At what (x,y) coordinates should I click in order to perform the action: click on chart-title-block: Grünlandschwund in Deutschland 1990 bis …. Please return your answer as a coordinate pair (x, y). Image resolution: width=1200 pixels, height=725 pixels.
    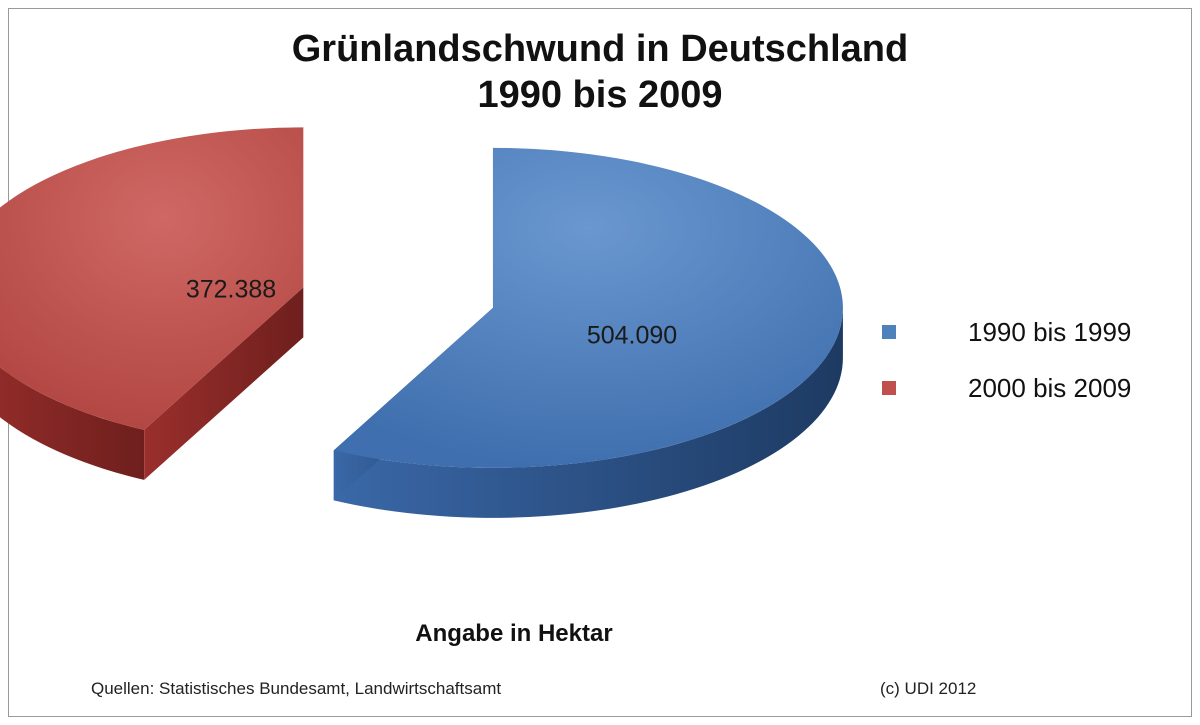
    Looking at the image, I should click on (600, 72).